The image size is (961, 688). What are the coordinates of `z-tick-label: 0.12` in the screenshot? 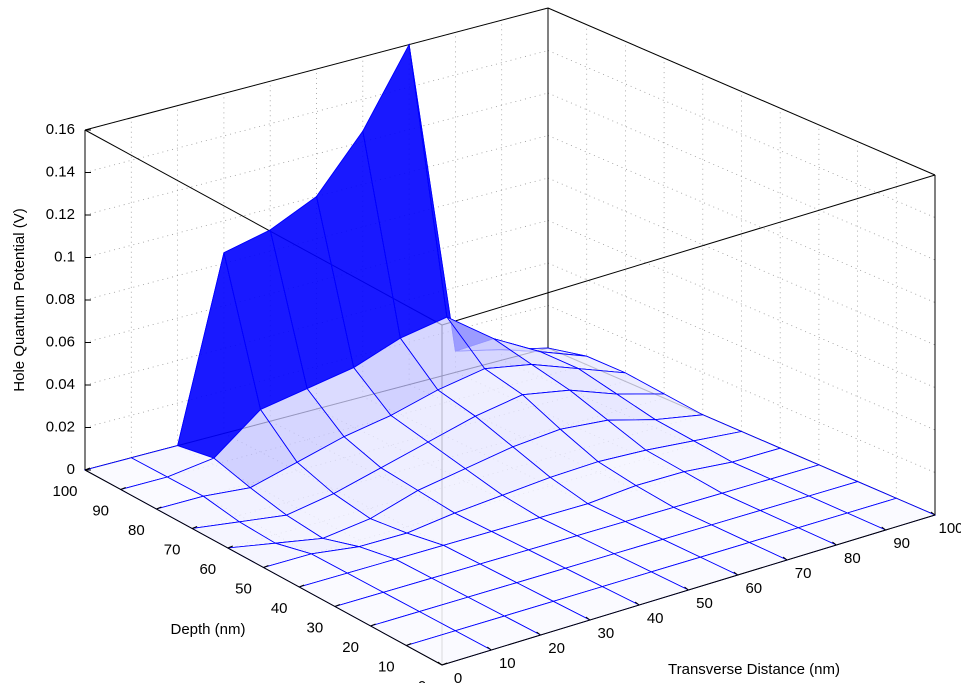 It's located at (60, 214).